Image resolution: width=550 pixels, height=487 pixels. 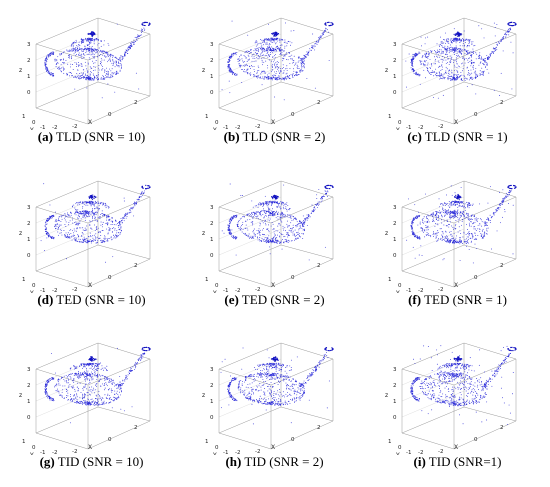 What do you see at coordinates (283, 136) in the screenshot?
I see `subfigure-text: TLD (SNR = 2)` at bounding box center [283, 136].